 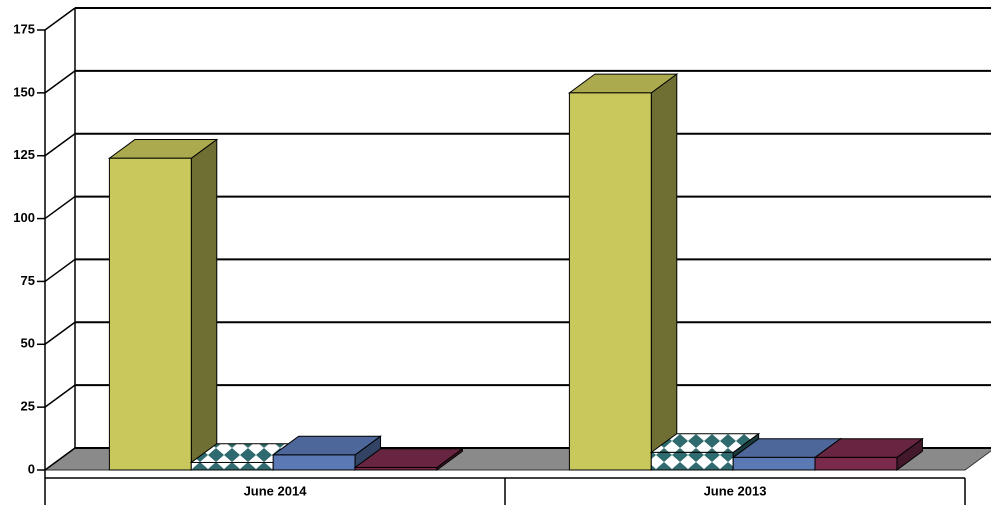 What do you see at coordinates (24, 217) in the screenshot?
I see `y-tick-label: 100` at bounding box center [24, 217].